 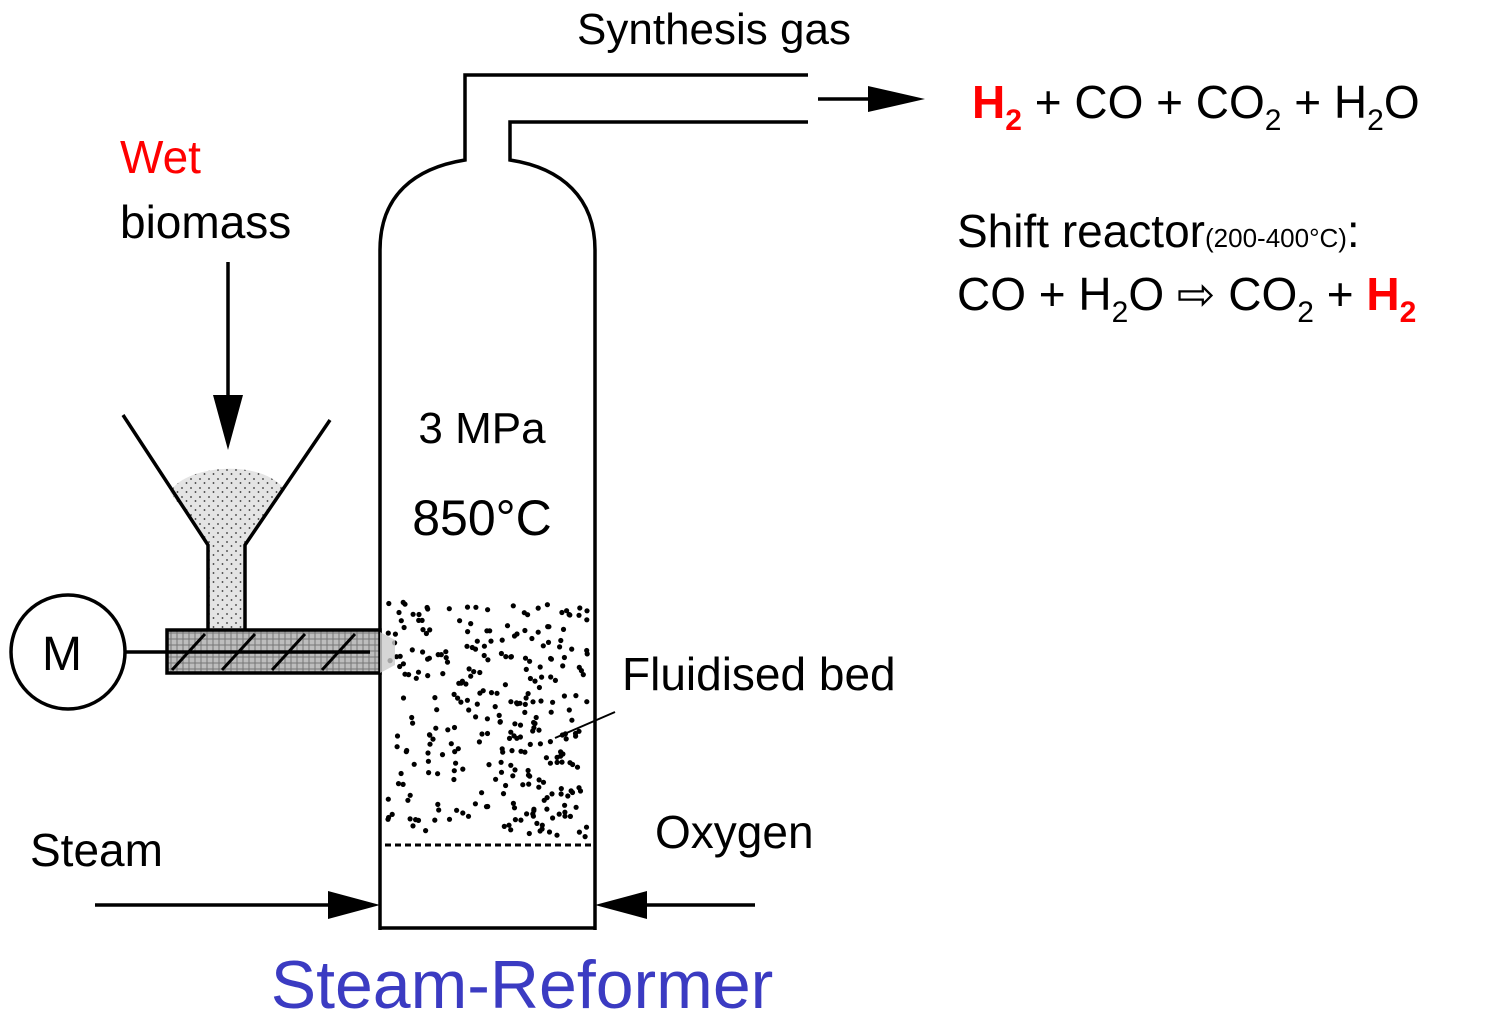 I want to click on fluidised-bed-particles, so click(x=487, y=719).